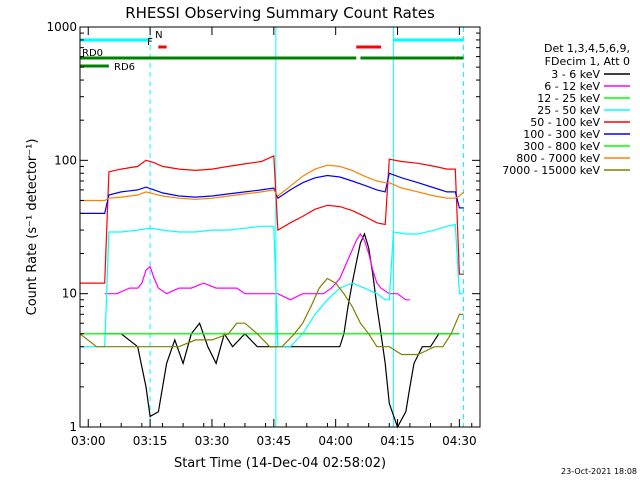 This screenshot has height=480, width=640. I want to click on chart-title: RHESSI Observing Summary Count Rates, so click(280, 13).